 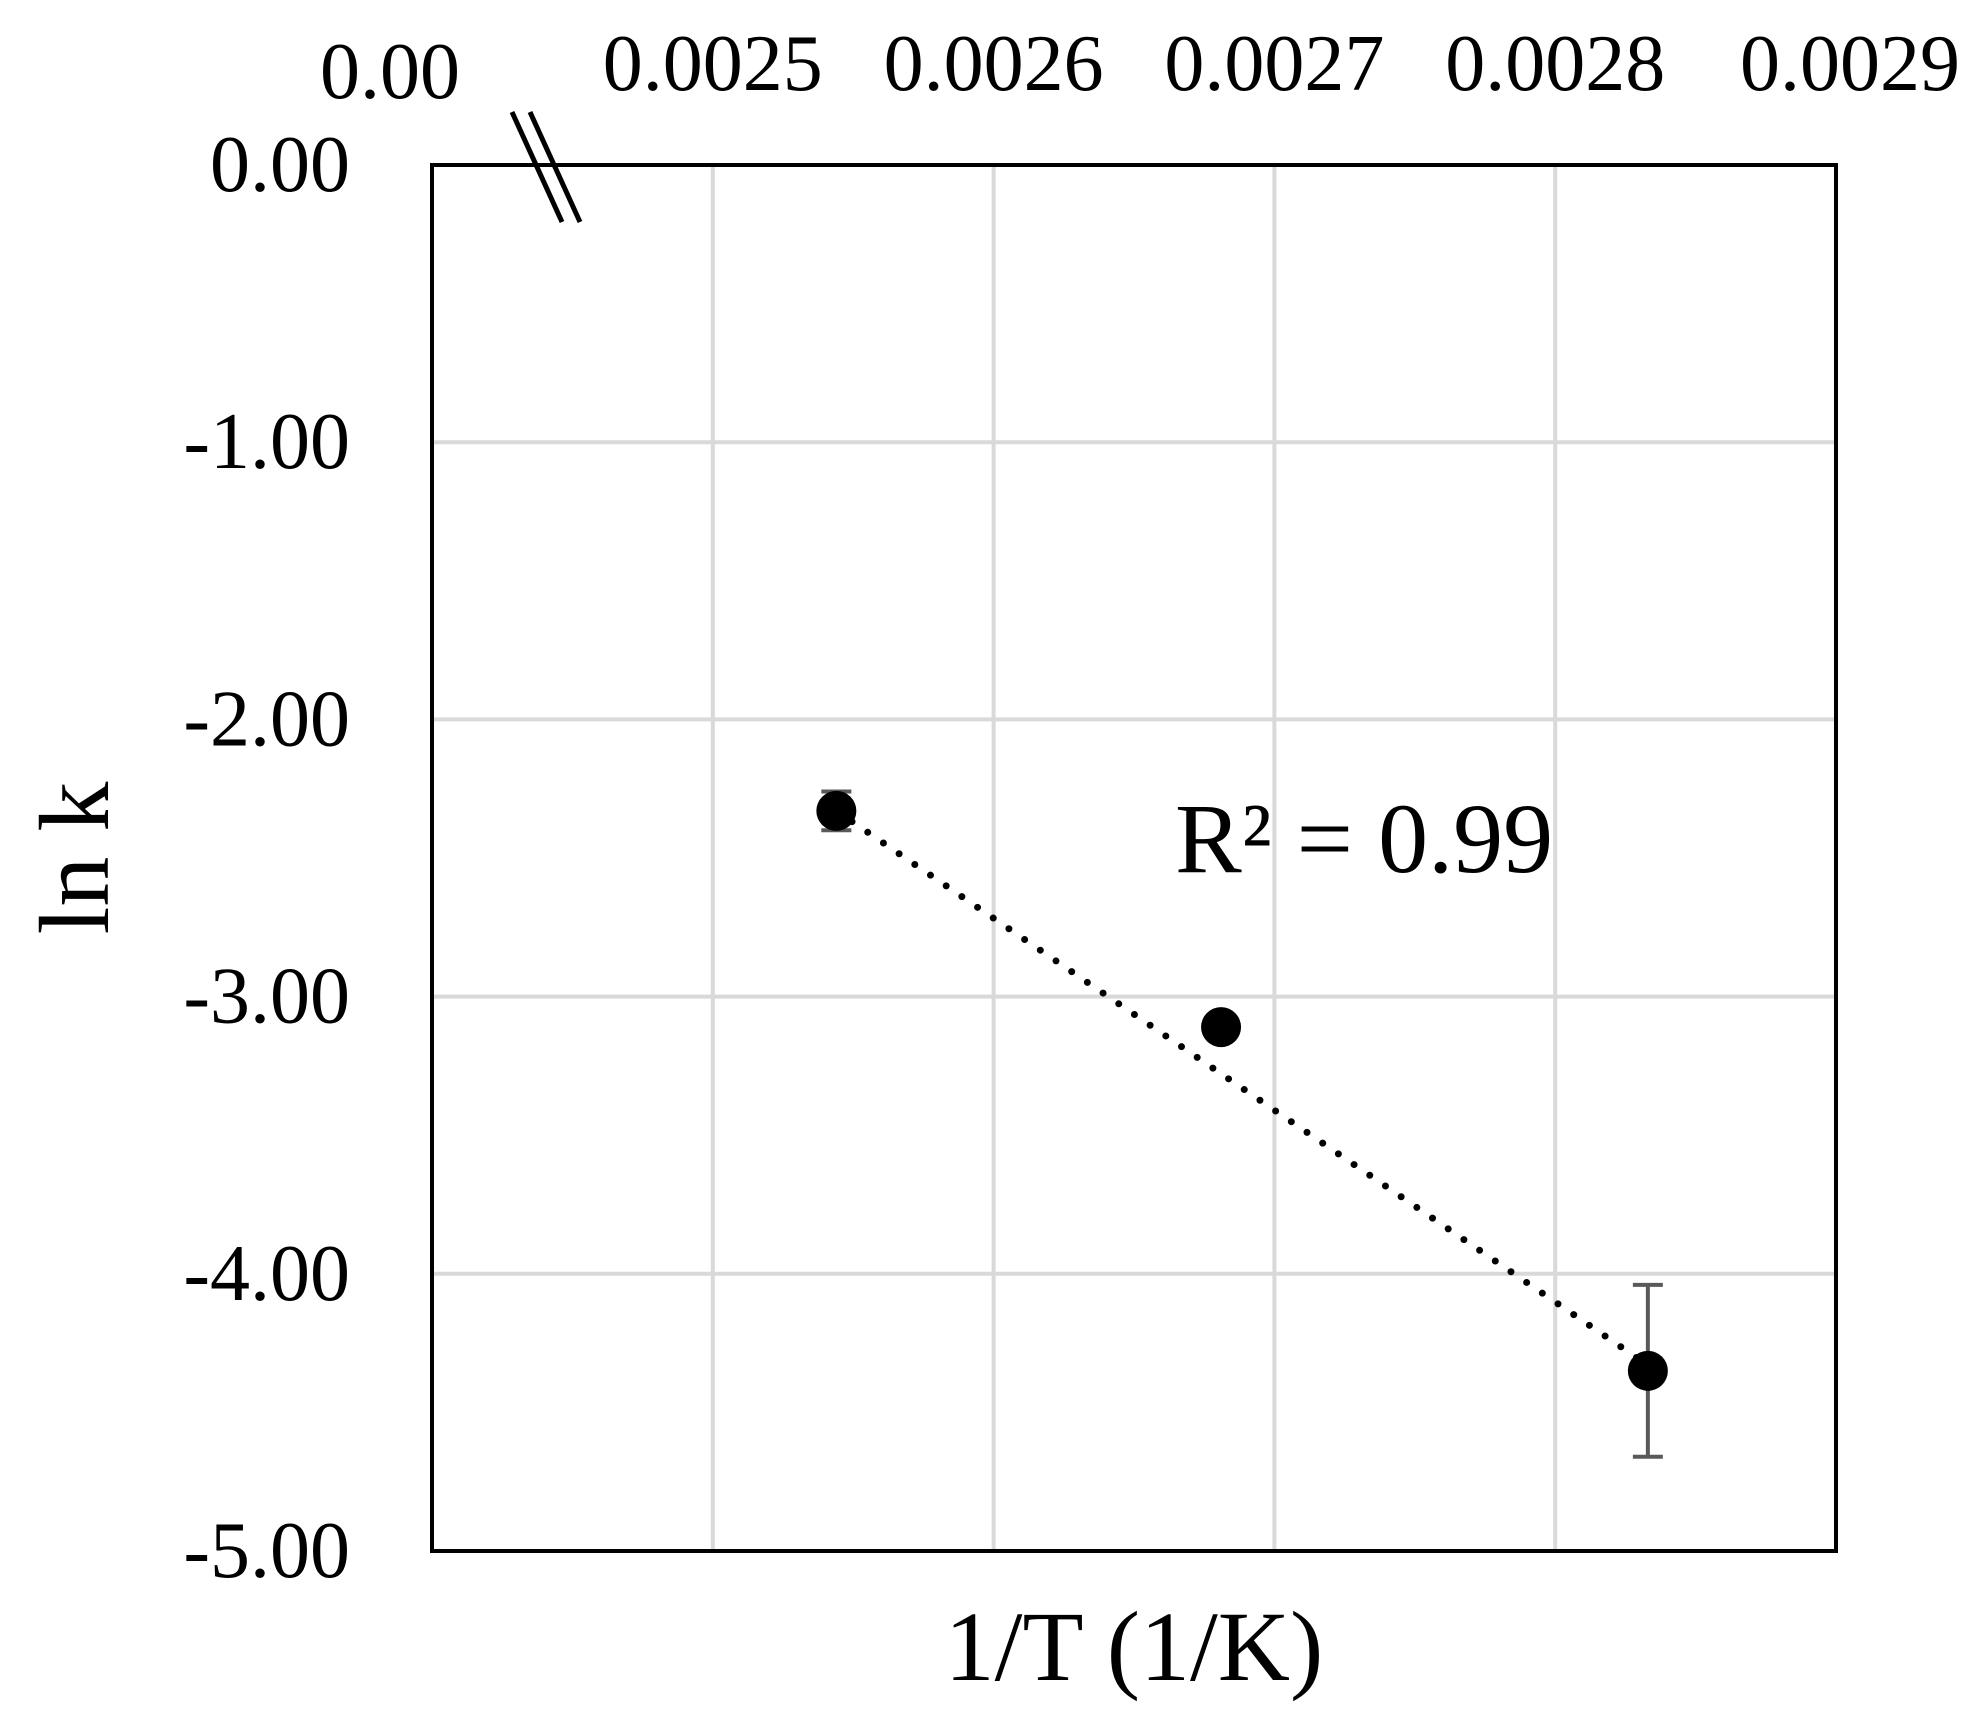 I want to click on x-axis-label: 1/T (1/K), so click(x=1134, y=1646).